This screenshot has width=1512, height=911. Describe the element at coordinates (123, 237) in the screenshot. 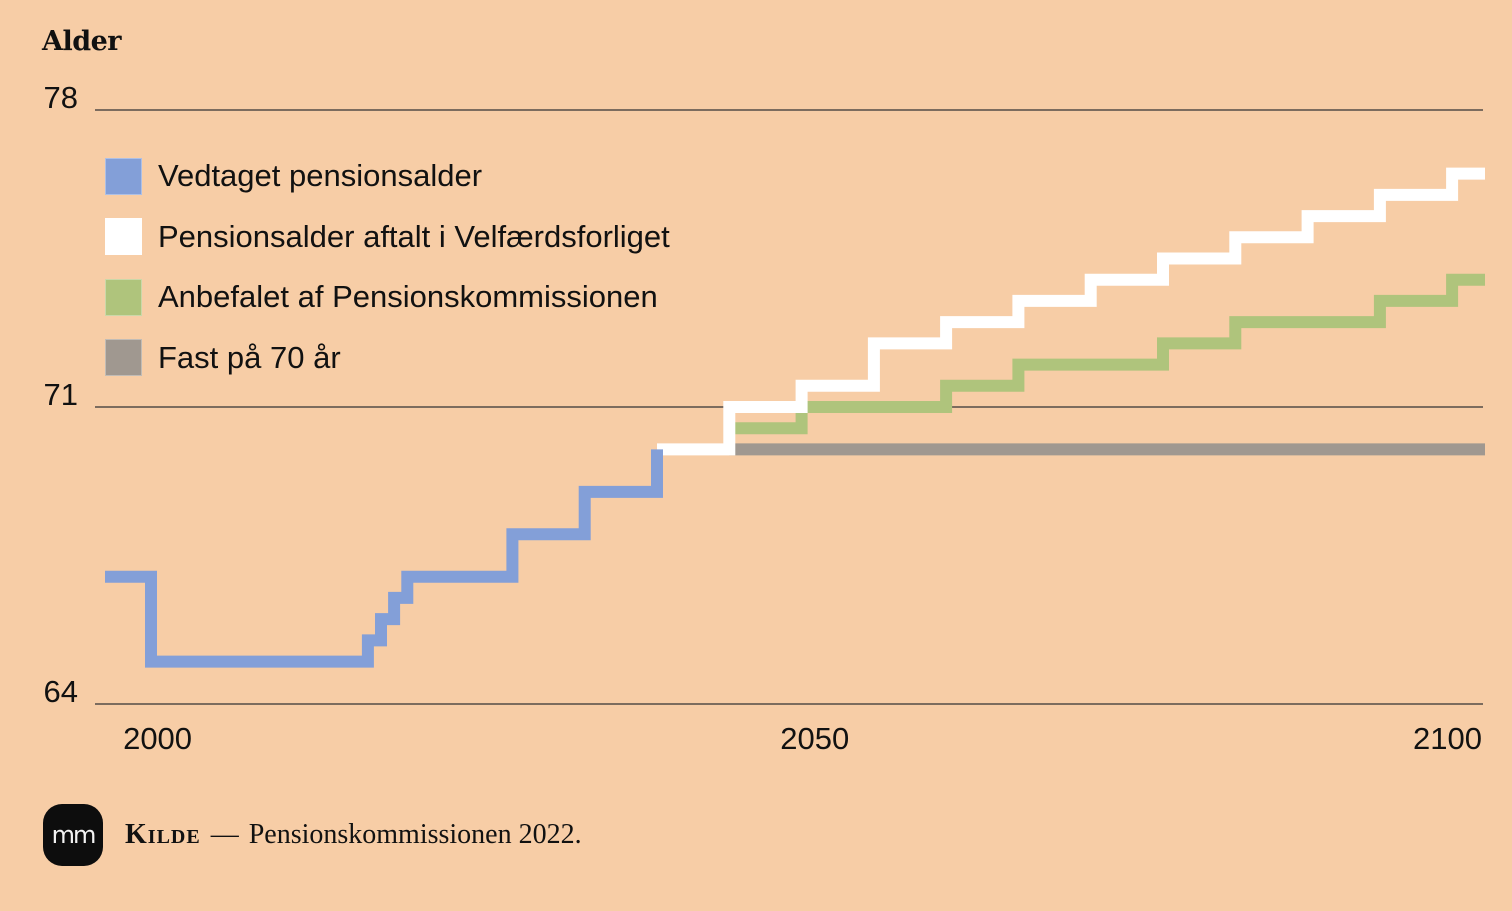

I see `legend-swatch-velfaerdsforlig` at that location.